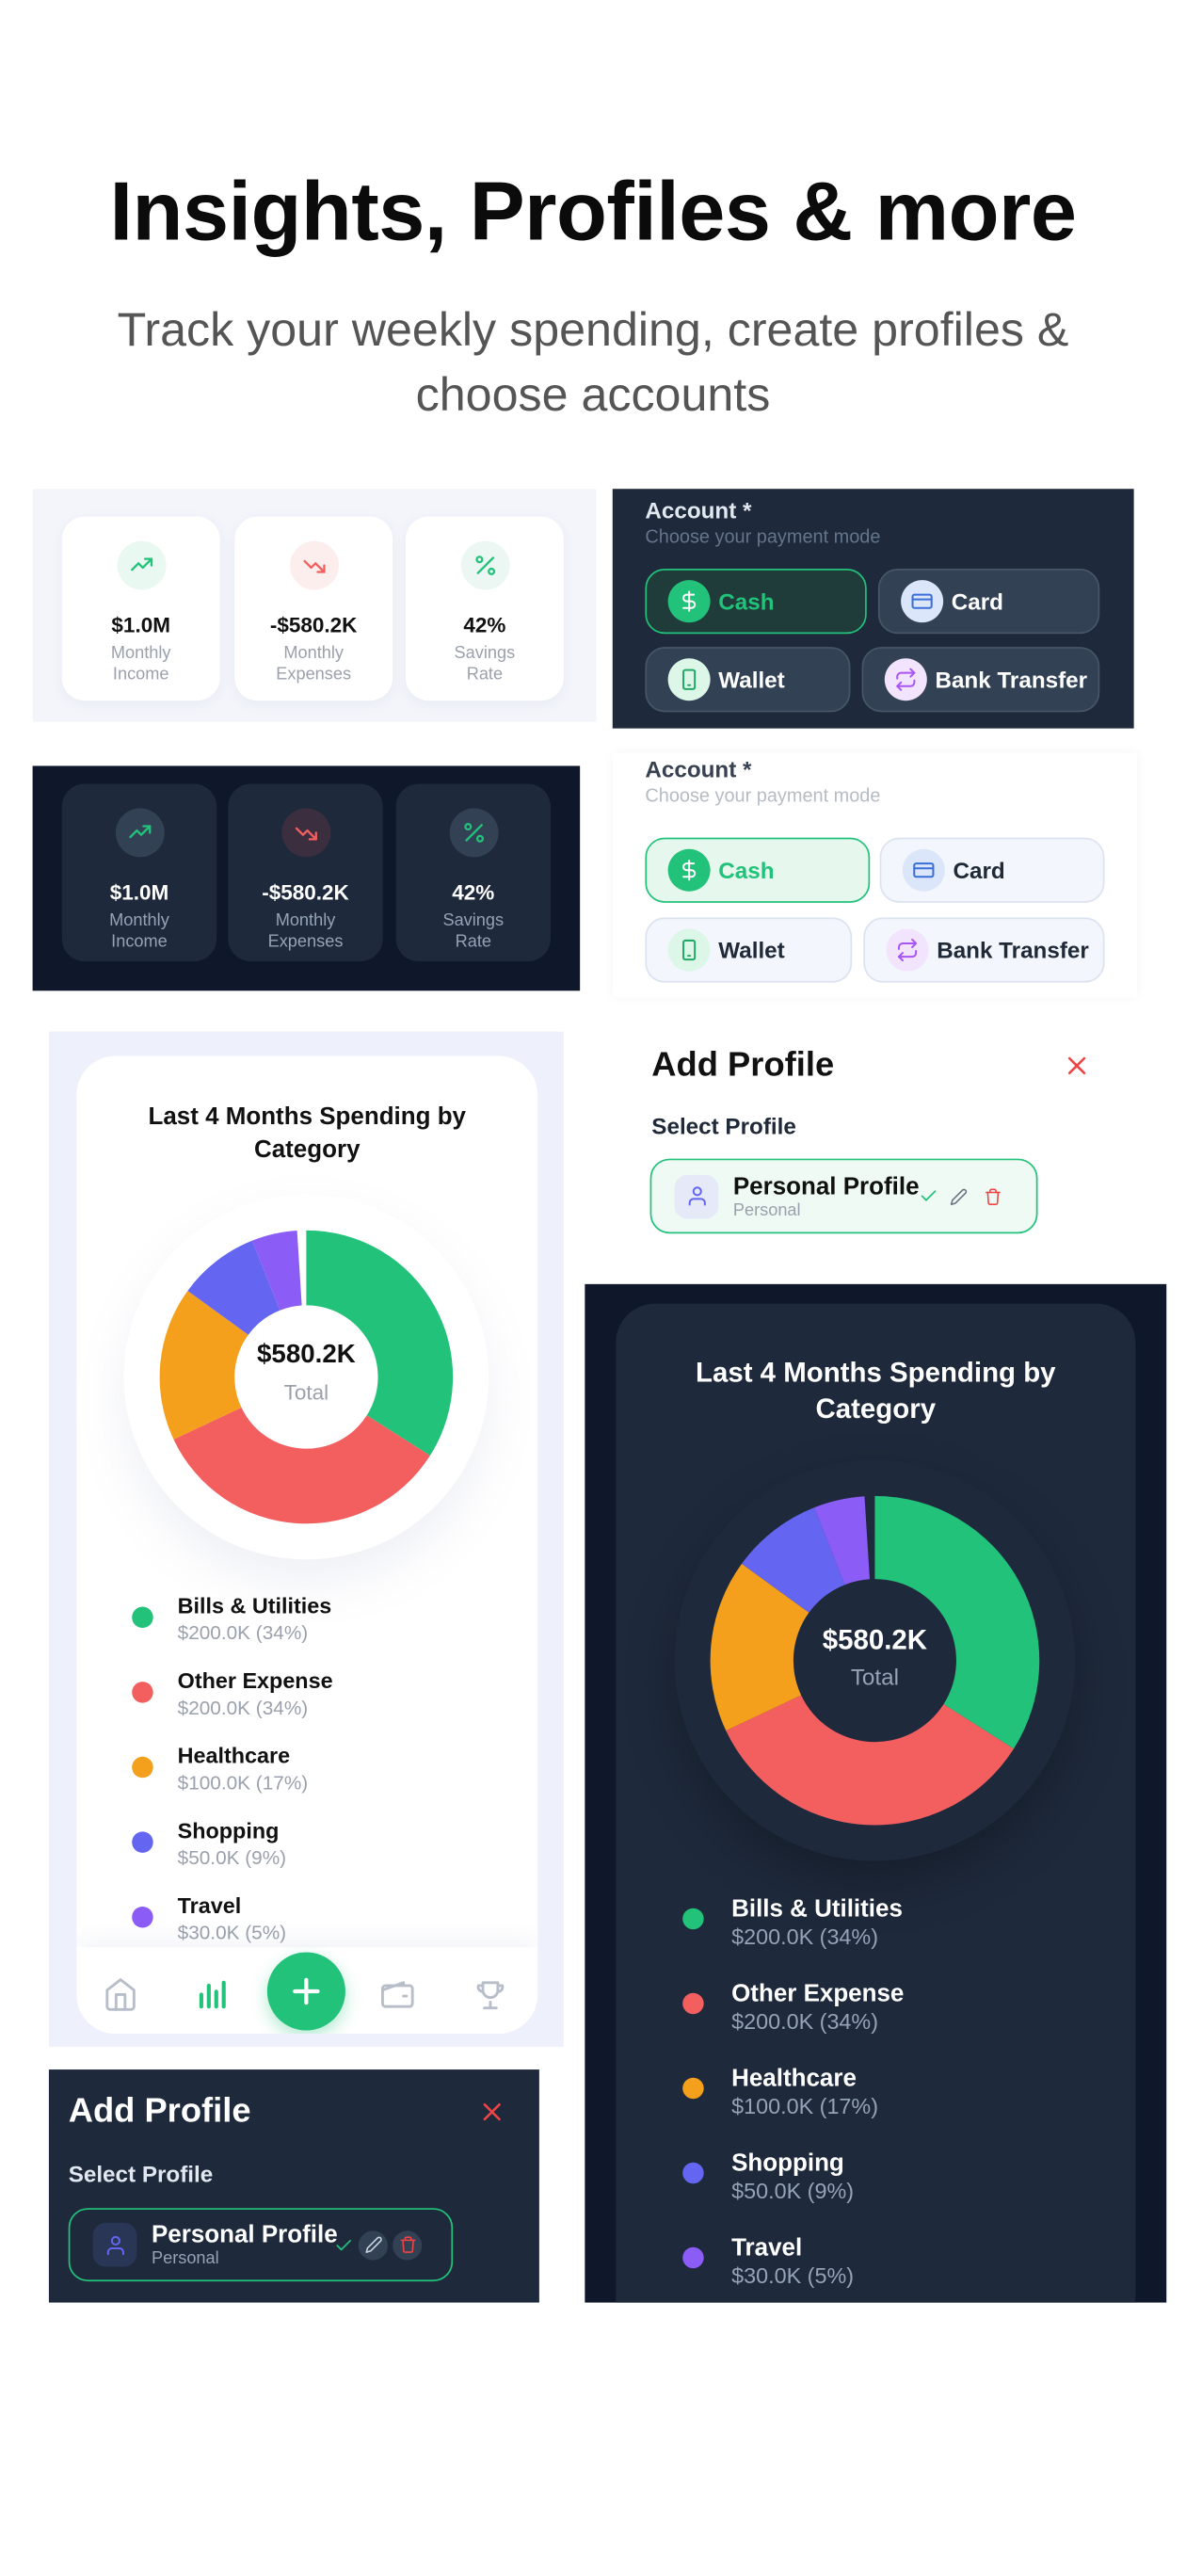 This screenshot has height=2576, width=1186. I want to click on legend-name: Healthcare, so click(794, 2078).